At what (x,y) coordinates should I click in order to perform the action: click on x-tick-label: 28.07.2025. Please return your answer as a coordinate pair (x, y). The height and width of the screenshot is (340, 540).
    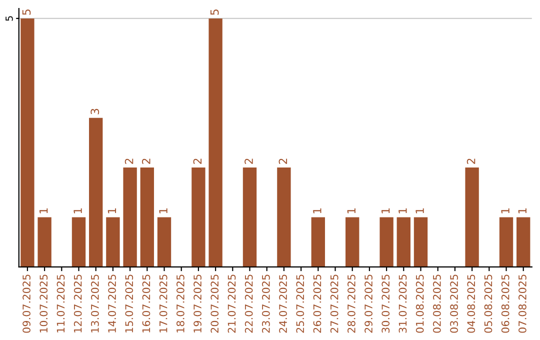
    Looking at the image, I should click on (351, 303).